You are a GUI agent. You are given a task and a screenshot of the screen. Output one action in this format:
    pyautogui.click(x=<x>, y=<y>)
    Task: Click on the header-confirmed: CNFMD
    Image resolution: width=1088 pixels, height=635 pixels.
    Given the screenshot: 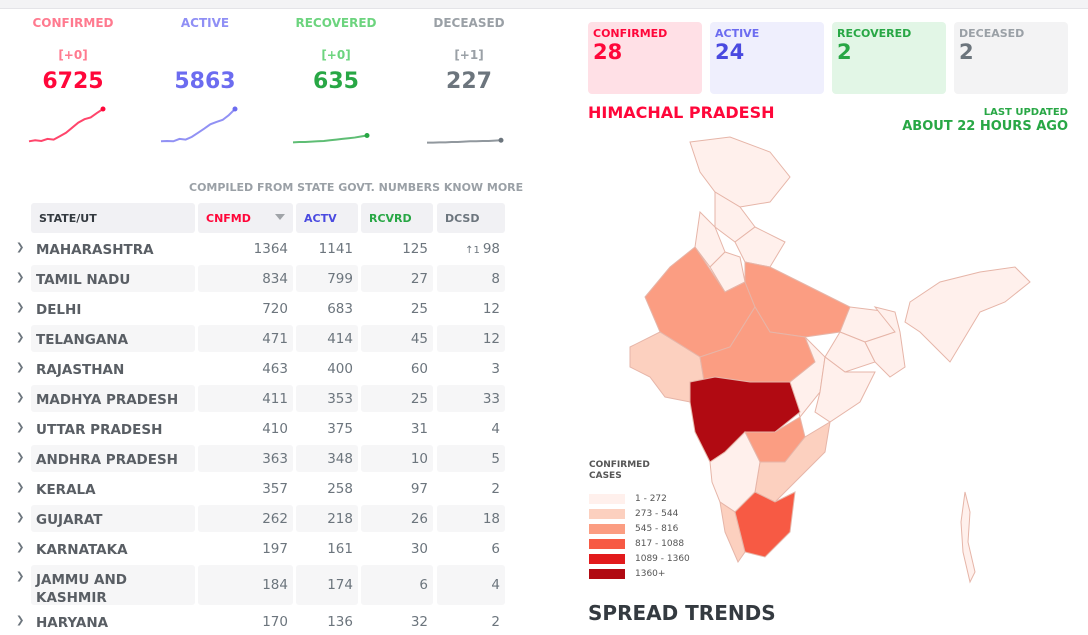 What is the action you would take?
    pyautogui.click(x=245, y=218)
    